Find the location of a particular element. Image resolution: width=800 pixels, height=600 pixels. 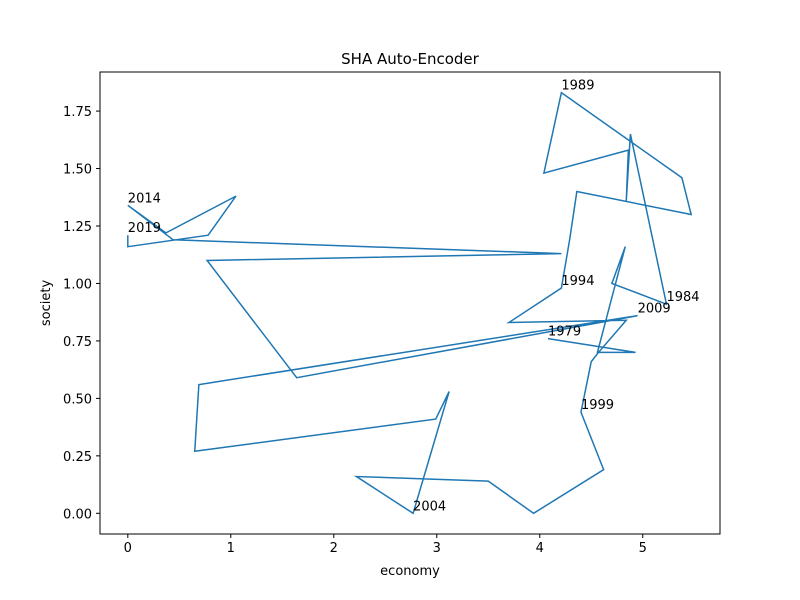

point-label: 1979 is located at coordinates (564, 332).